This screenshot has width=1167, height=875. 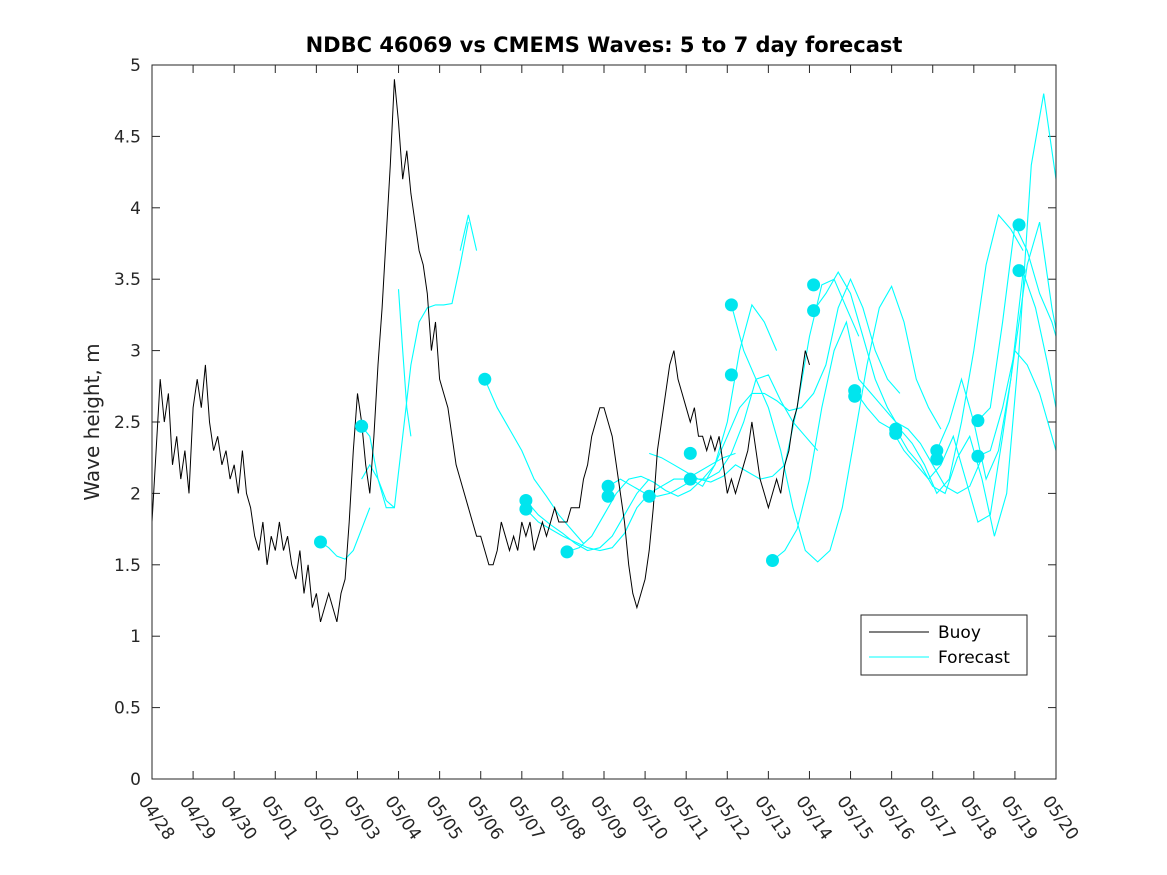 I want to click on y-tick-label: 1.5, so click(x=127, y=566).